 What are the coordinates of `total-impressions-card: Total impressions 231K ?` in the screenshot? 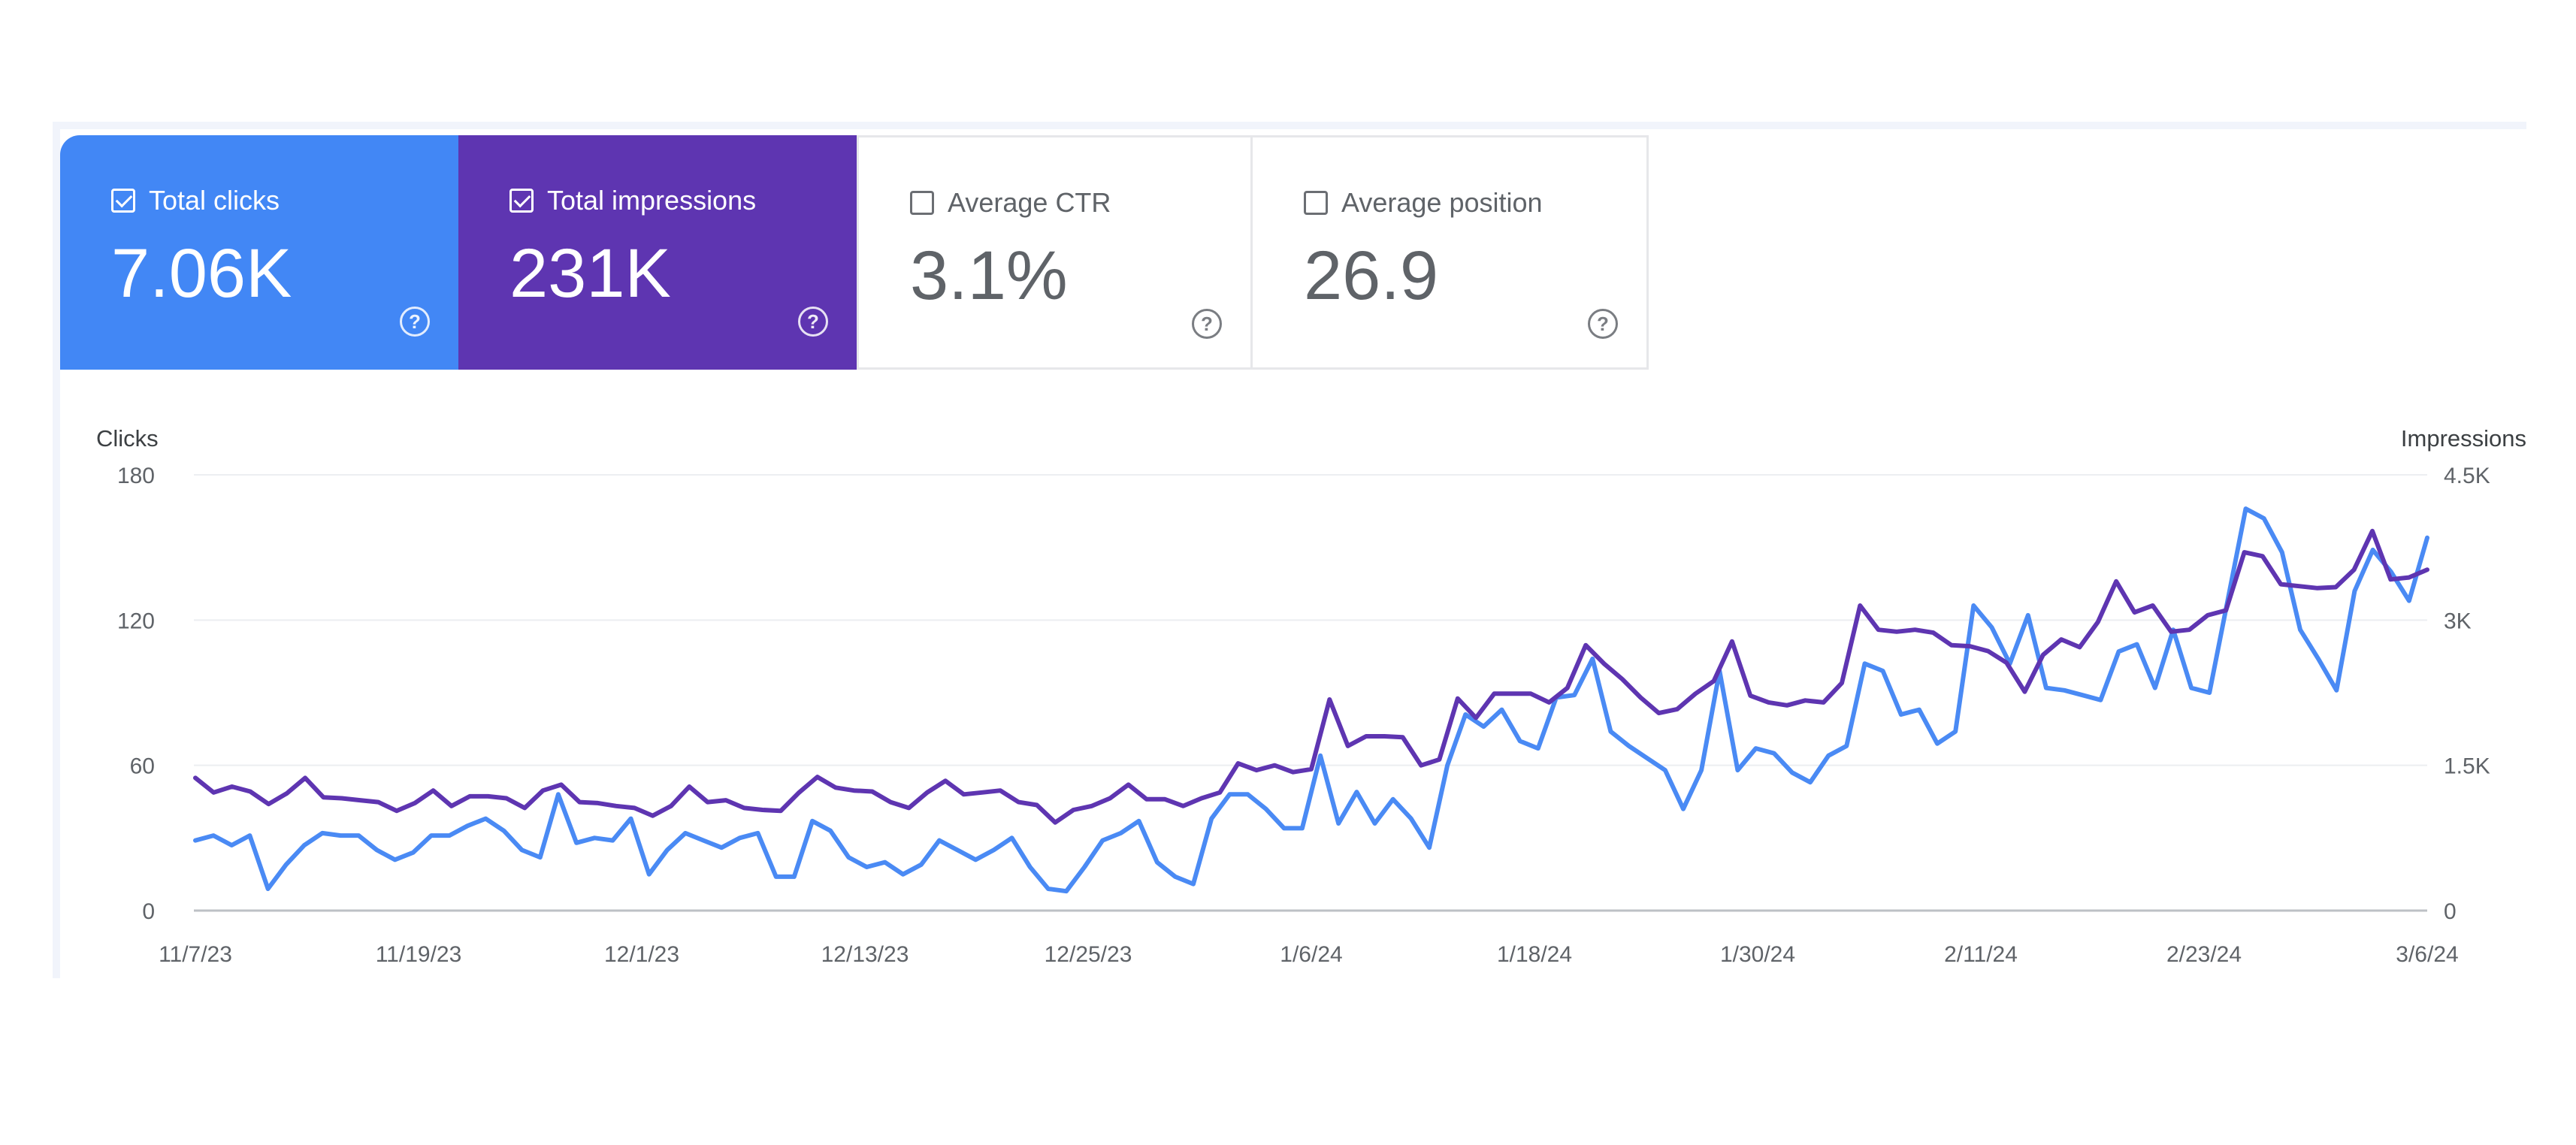 It's located at (657, 252).